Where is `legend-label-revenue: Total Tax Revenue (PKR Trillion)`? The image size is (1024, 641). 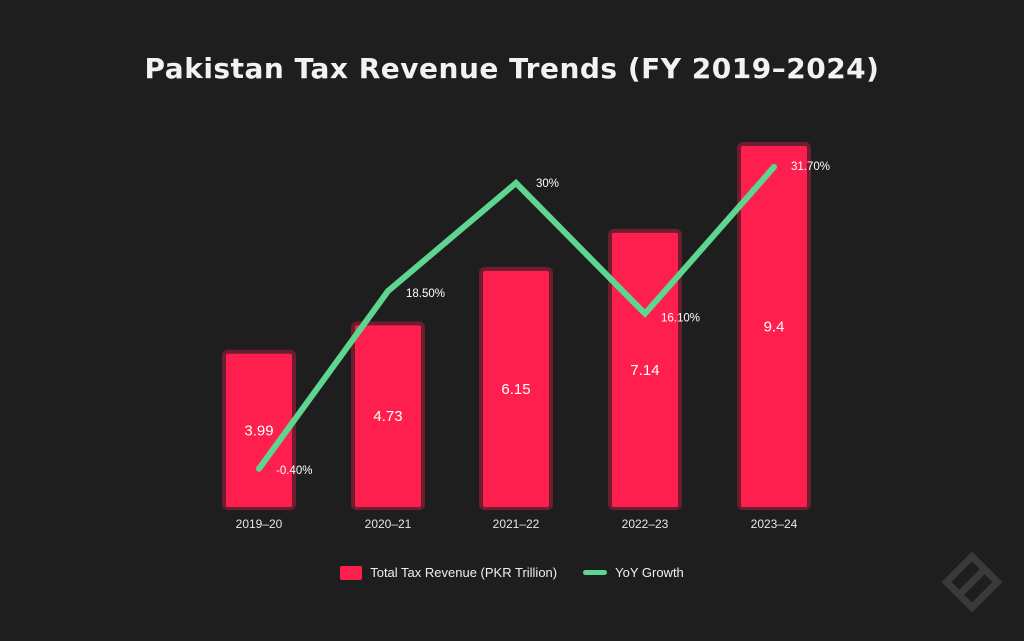 legend-label-revenue: Total Tax Revenue (PKR Trillion) is located at coordinates (464, 572).